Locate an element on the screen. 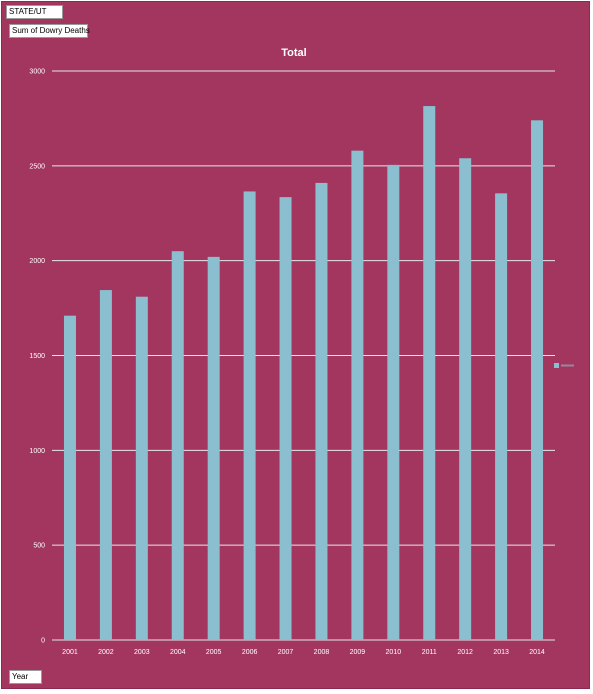 The width and height of the screenshot is (593, 694). x-tick-label: 2010 is located at coordinates (394, 652).